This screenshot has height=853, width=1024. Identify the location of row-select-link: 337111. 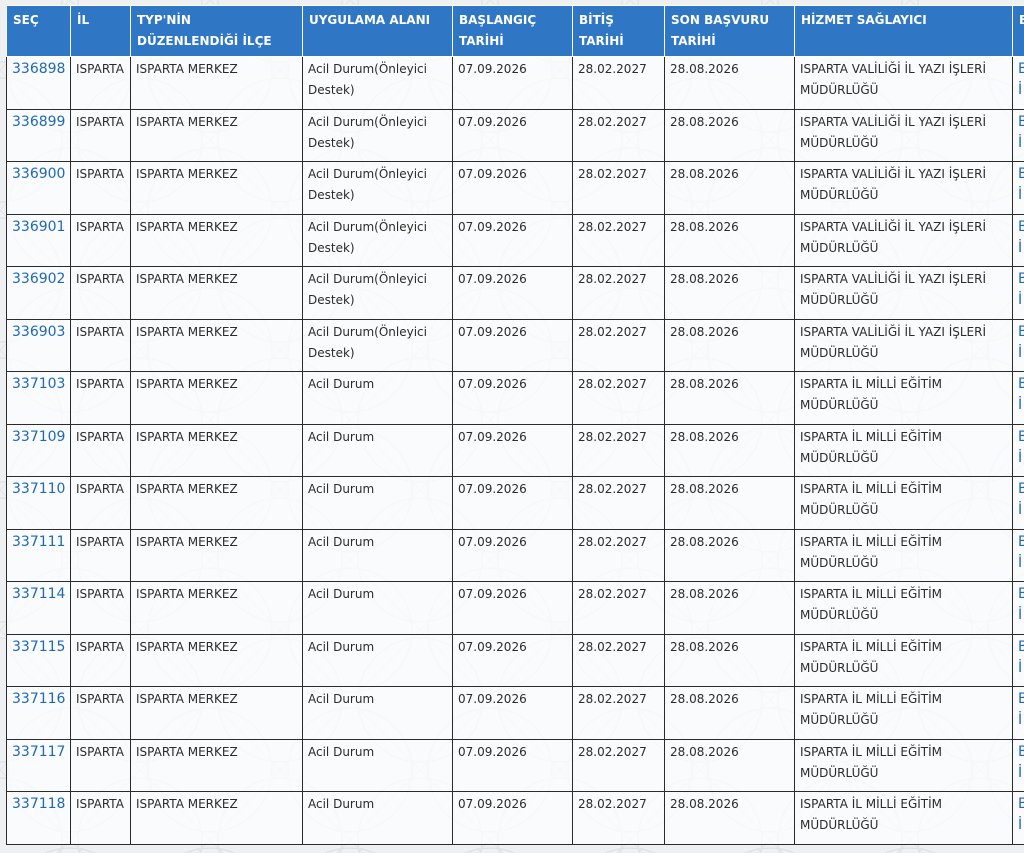
(39, 541).